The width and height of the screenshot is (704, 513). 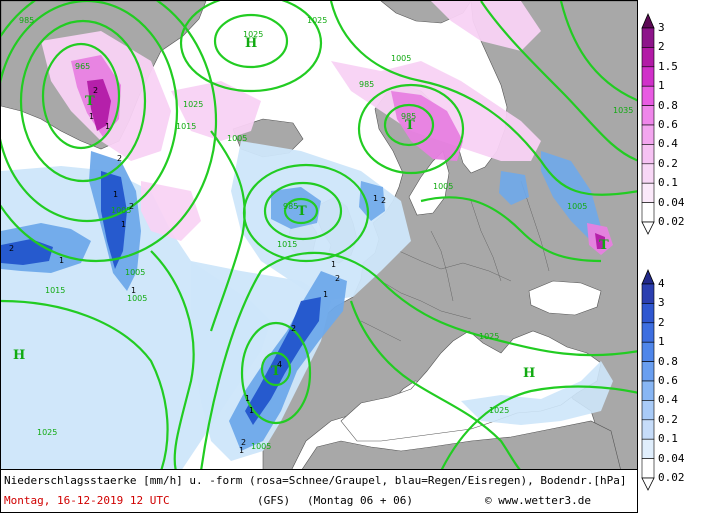 What do you see at coordinates (360, 500) in the screenshot?
I see `caption-run: (Montag 06 + 06)` at bounding box center [360, 500].